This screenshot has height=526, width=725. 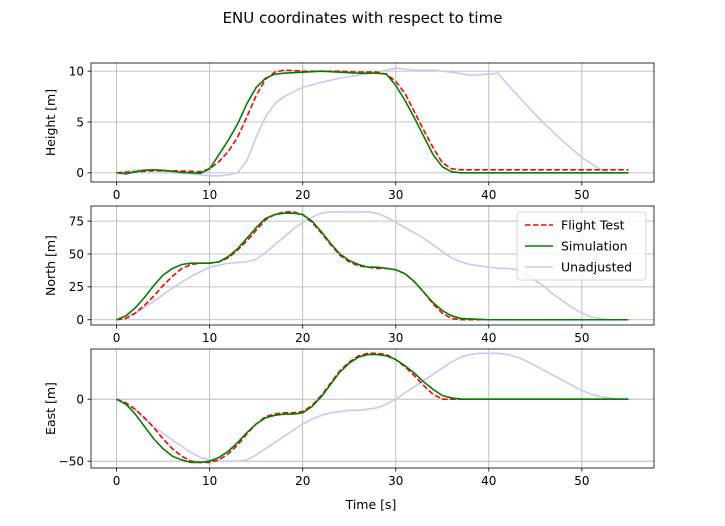 I want to click on legend: Flight Test Simulation Unadjusted, so click(x=581, y=246).